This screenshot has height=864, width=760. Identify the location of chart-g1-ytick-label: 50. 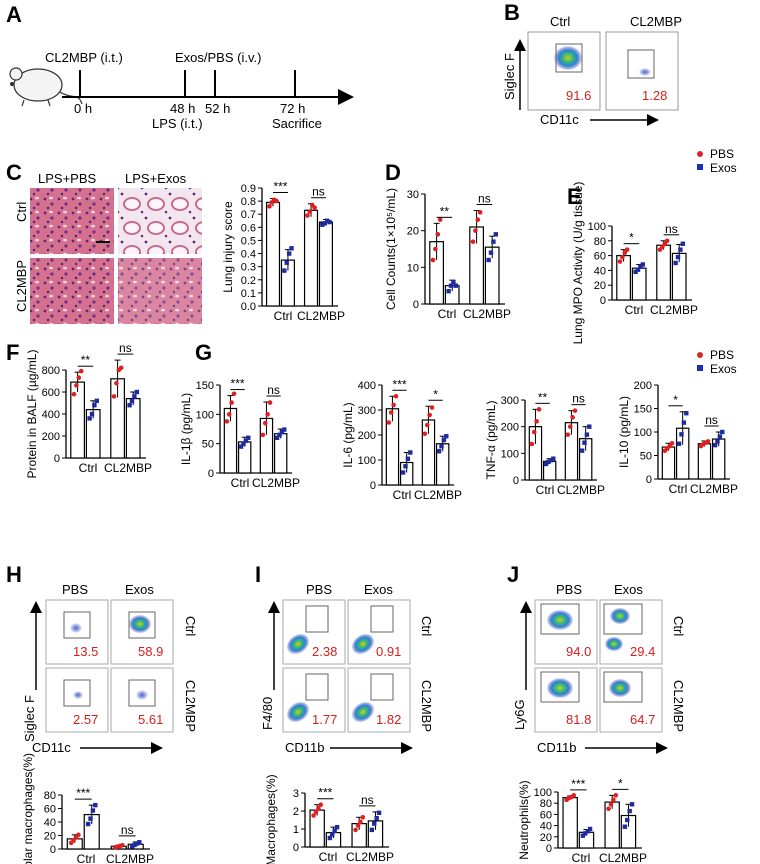
(208, 445).